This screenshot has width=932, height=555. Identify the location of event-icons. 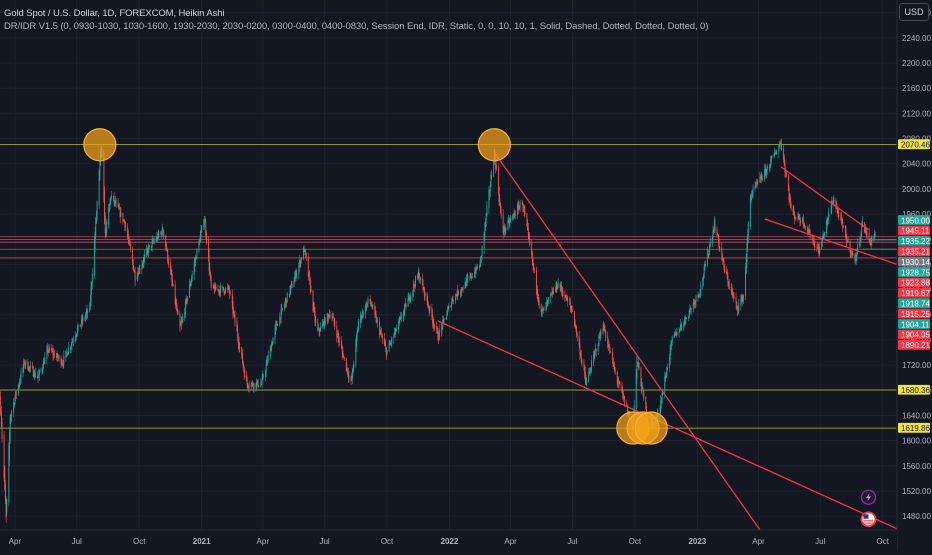
(868, 508).